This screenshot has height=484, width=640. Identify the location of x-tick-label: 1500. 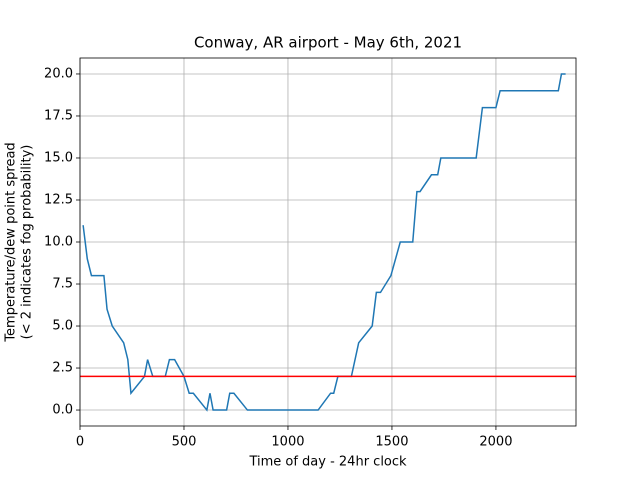
(391, 442).